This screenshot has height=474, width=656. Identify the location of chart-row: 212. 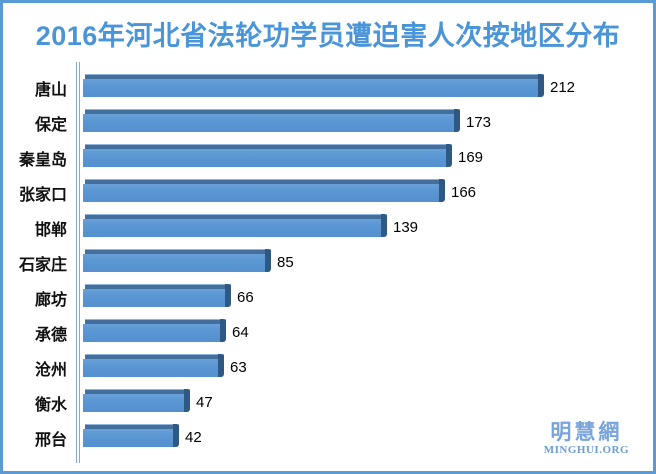
(368, 87).